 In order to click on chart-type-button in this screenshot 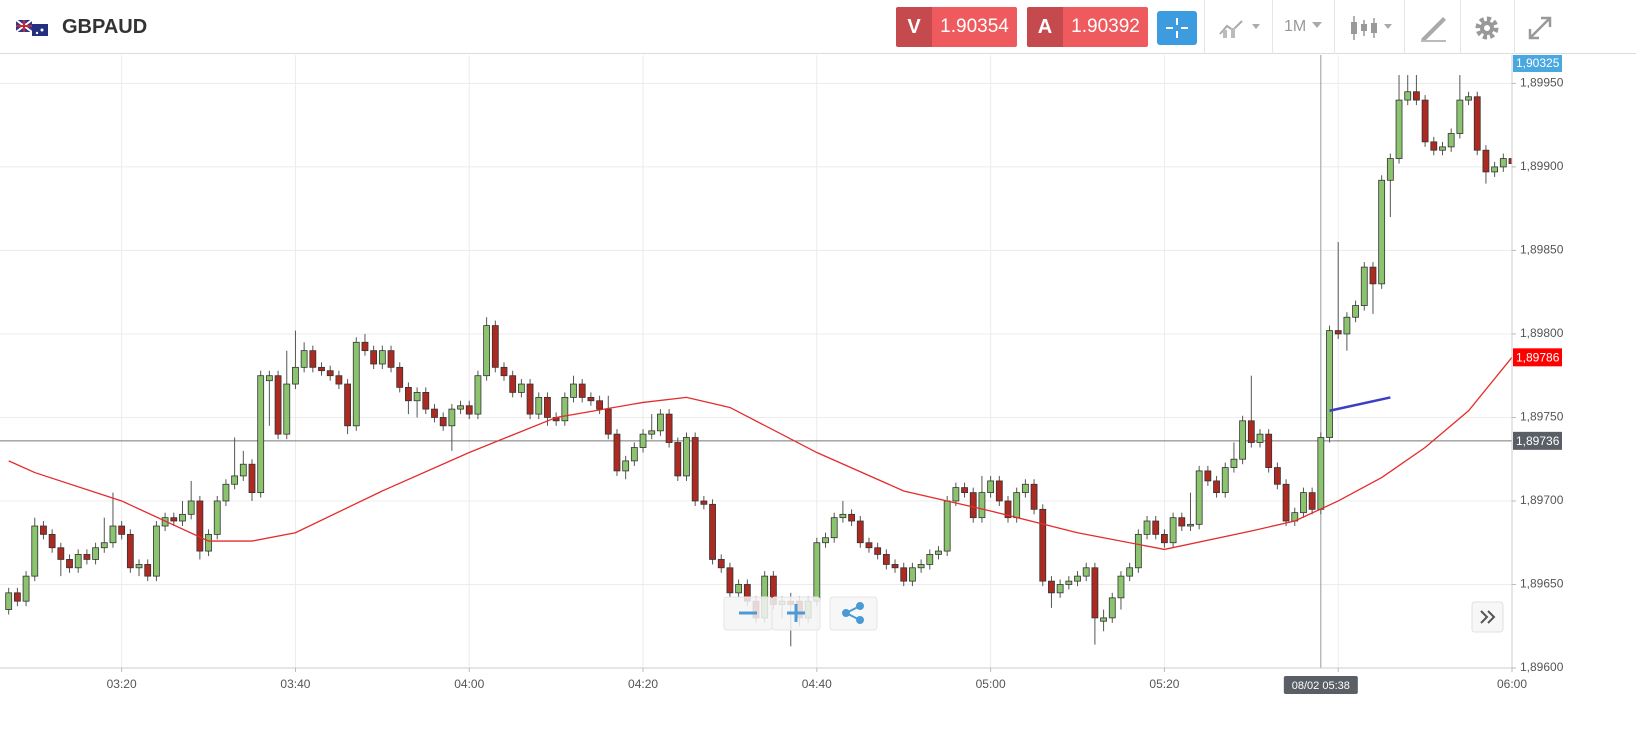, I will do `click(1242, 28)`.